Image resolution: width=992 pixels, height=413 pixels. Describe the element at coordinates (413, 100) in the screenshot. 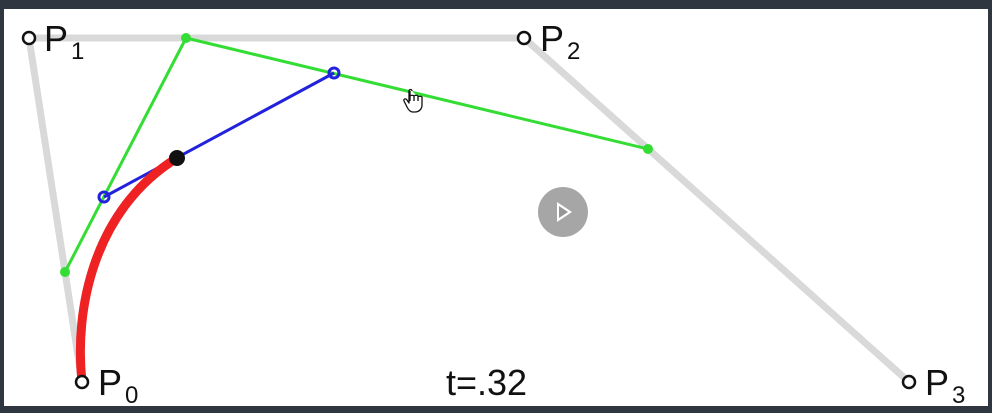

I see `hand-cursor-icon` at that location.